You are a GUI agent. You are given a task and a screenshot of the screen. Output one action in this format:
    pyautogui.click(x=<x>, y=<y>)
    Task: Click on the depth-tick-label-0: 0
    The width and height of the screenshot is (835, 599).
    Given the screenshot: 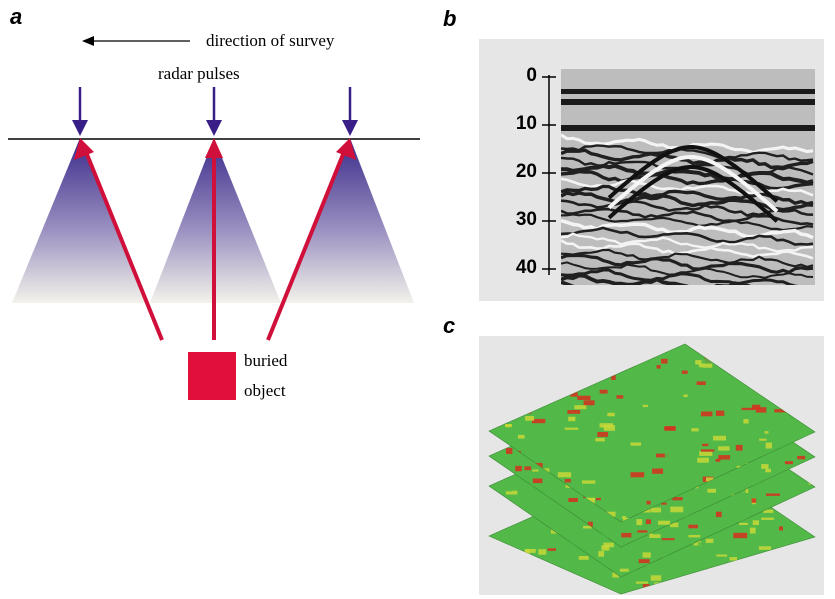 What is the action you would take?
    pyautogui.click(x=531, y=75)
    